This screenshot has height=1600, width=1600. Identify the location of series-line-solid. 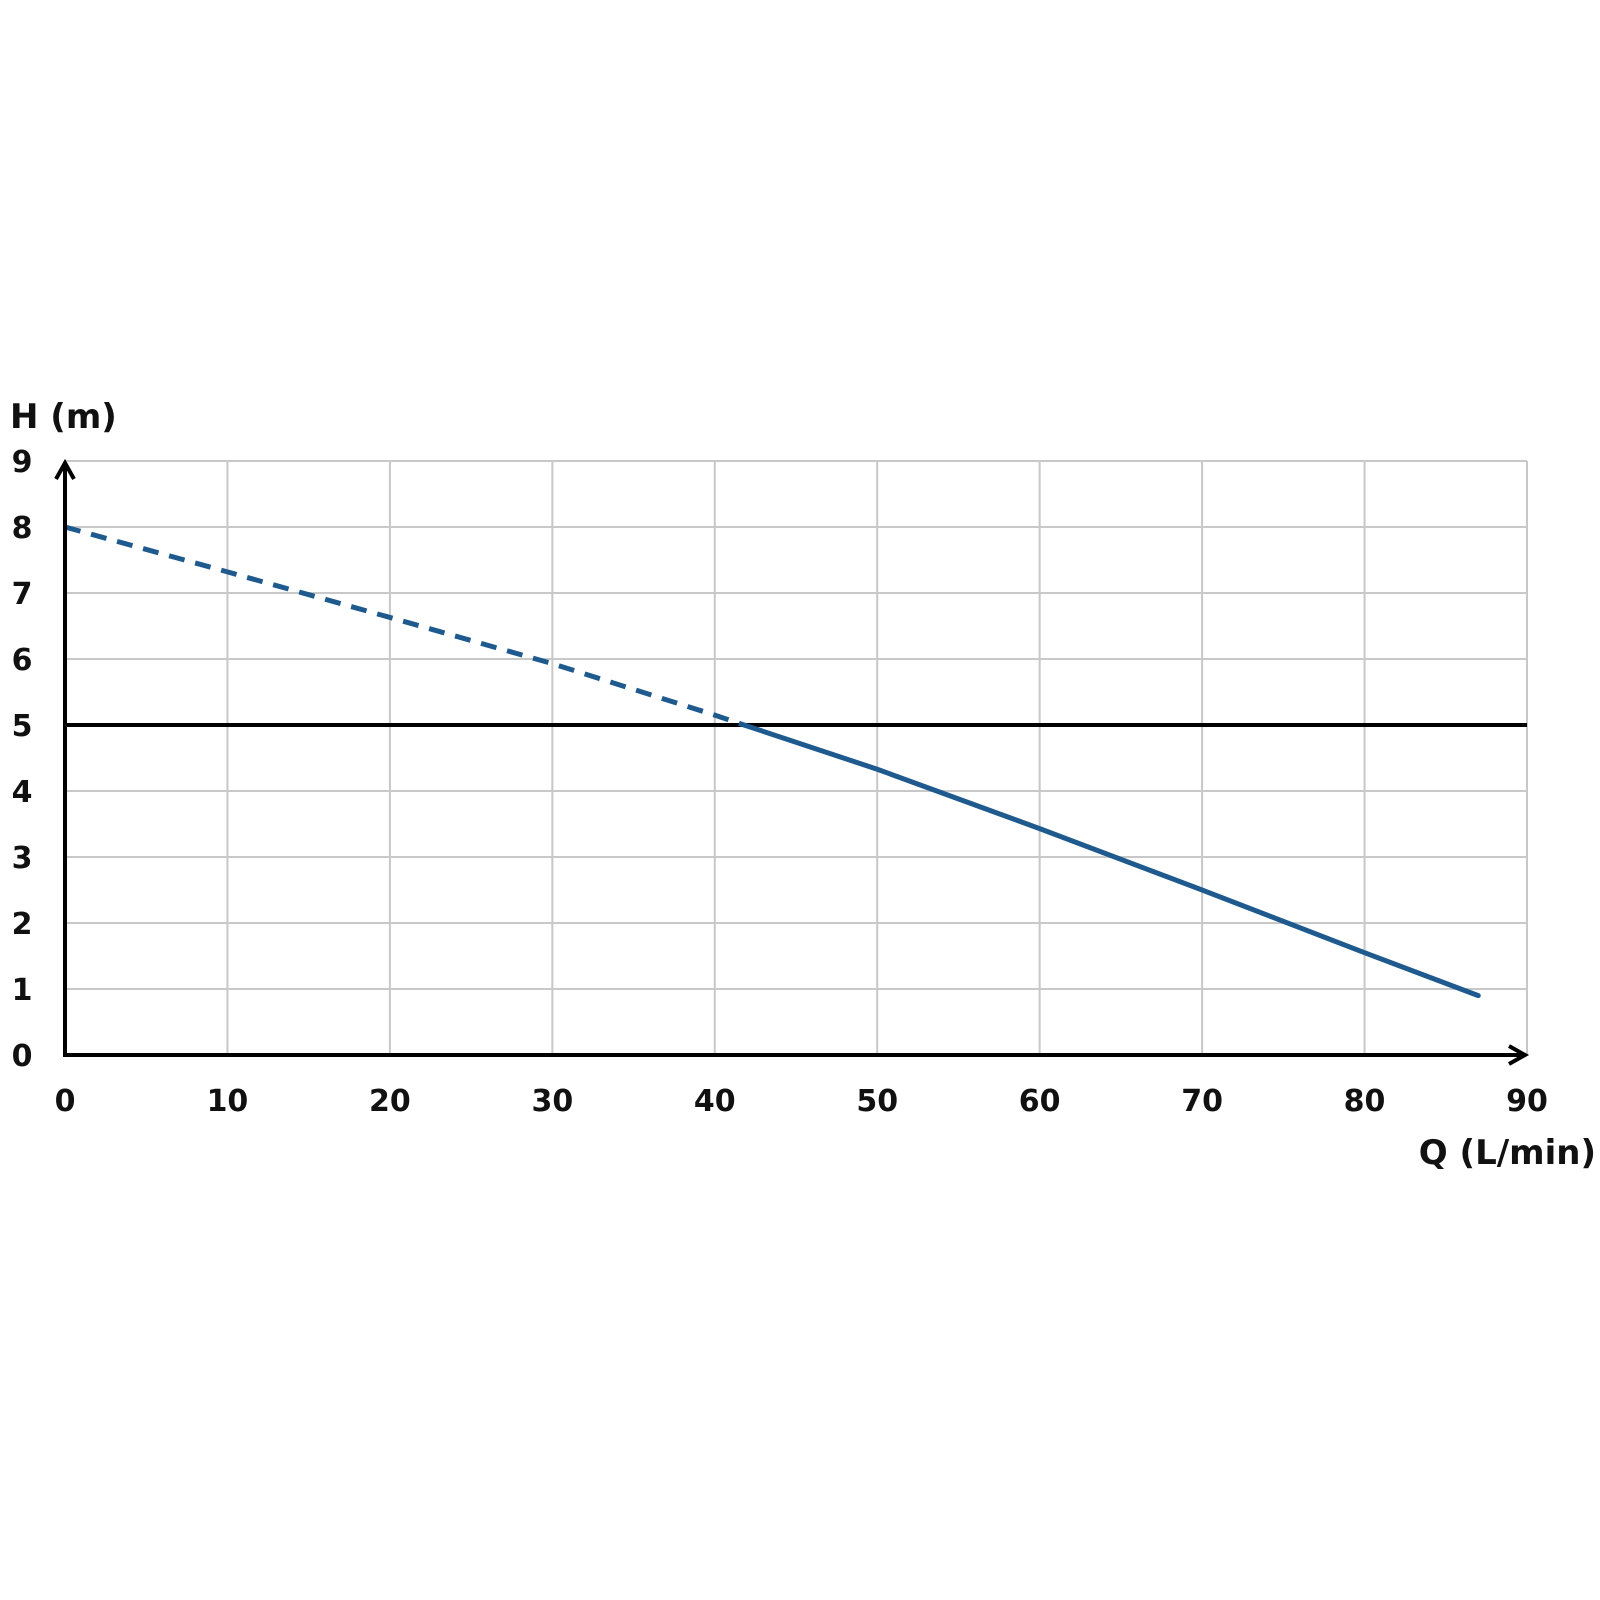
(1111, 860).